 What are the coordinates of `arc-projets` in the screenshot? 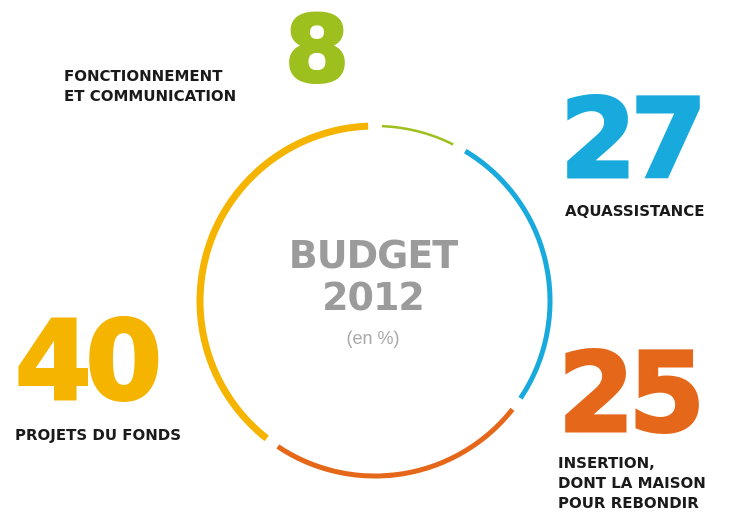 It's located at (282, 282).